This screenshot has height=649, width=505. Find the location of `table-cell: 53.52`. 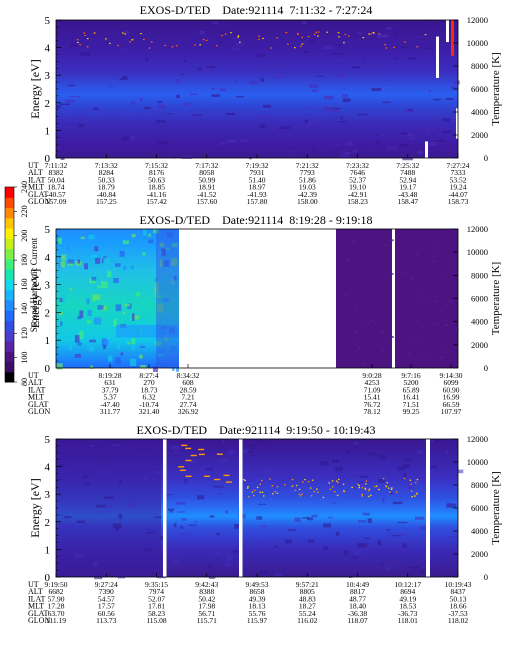

table-cell: 53.52 is located at coordinates (458, 179).